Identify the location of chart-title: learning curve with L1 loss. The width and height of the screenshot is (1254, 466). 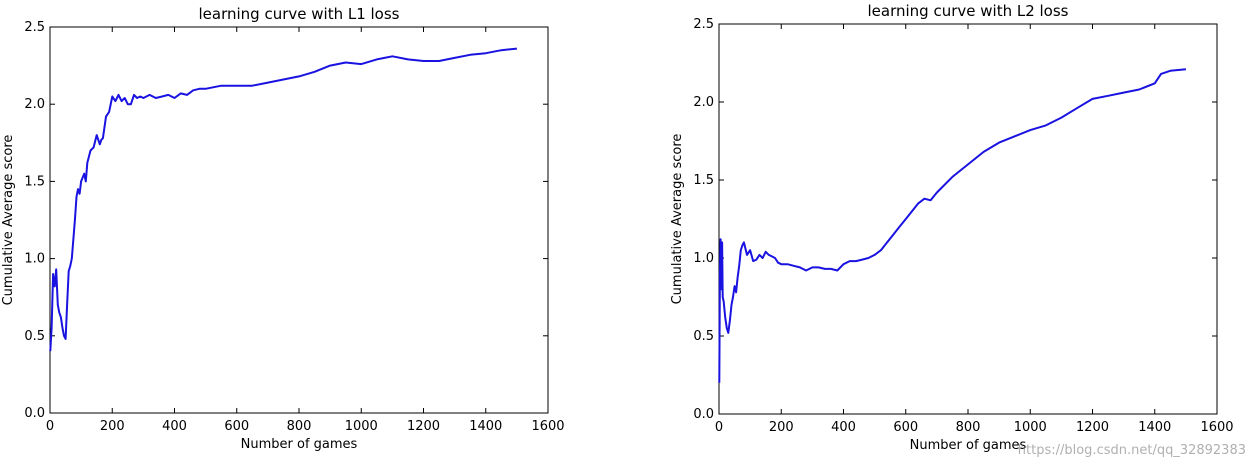
(299, 14).